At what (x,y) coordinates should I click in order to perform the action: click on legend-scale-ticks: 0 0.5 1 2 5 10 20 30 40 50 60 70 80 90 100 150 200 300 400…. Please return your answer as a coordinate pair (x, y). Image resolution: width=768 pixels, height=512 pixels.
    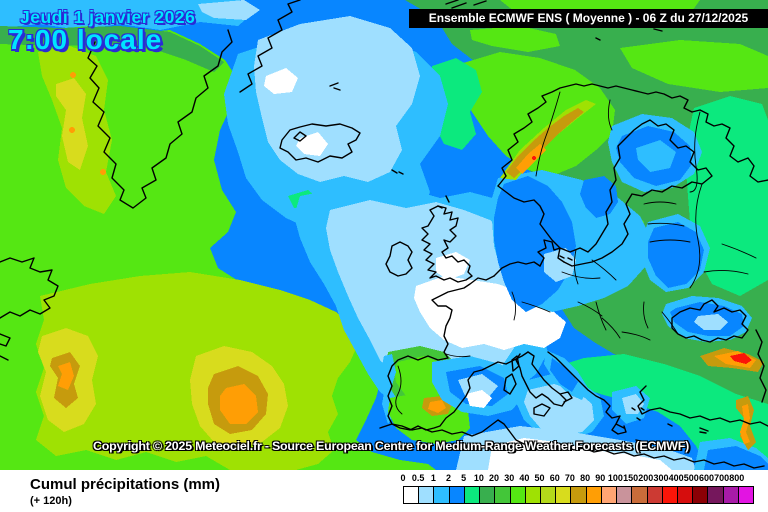
    Looking at the image, I should click on (576, 479).